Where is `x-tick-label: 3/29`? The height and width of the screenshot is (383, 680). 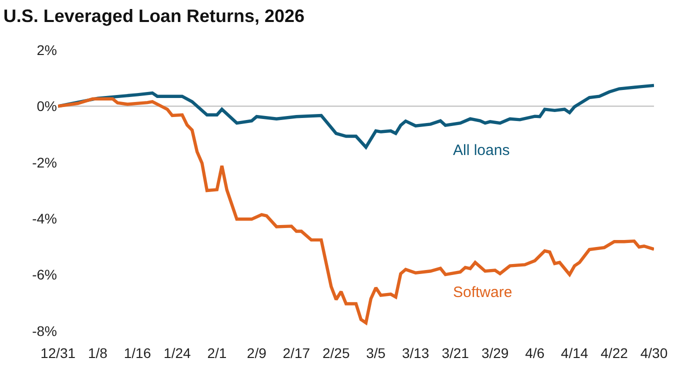 x-tick-label: 3/29 is located at coordinates (495, 353).